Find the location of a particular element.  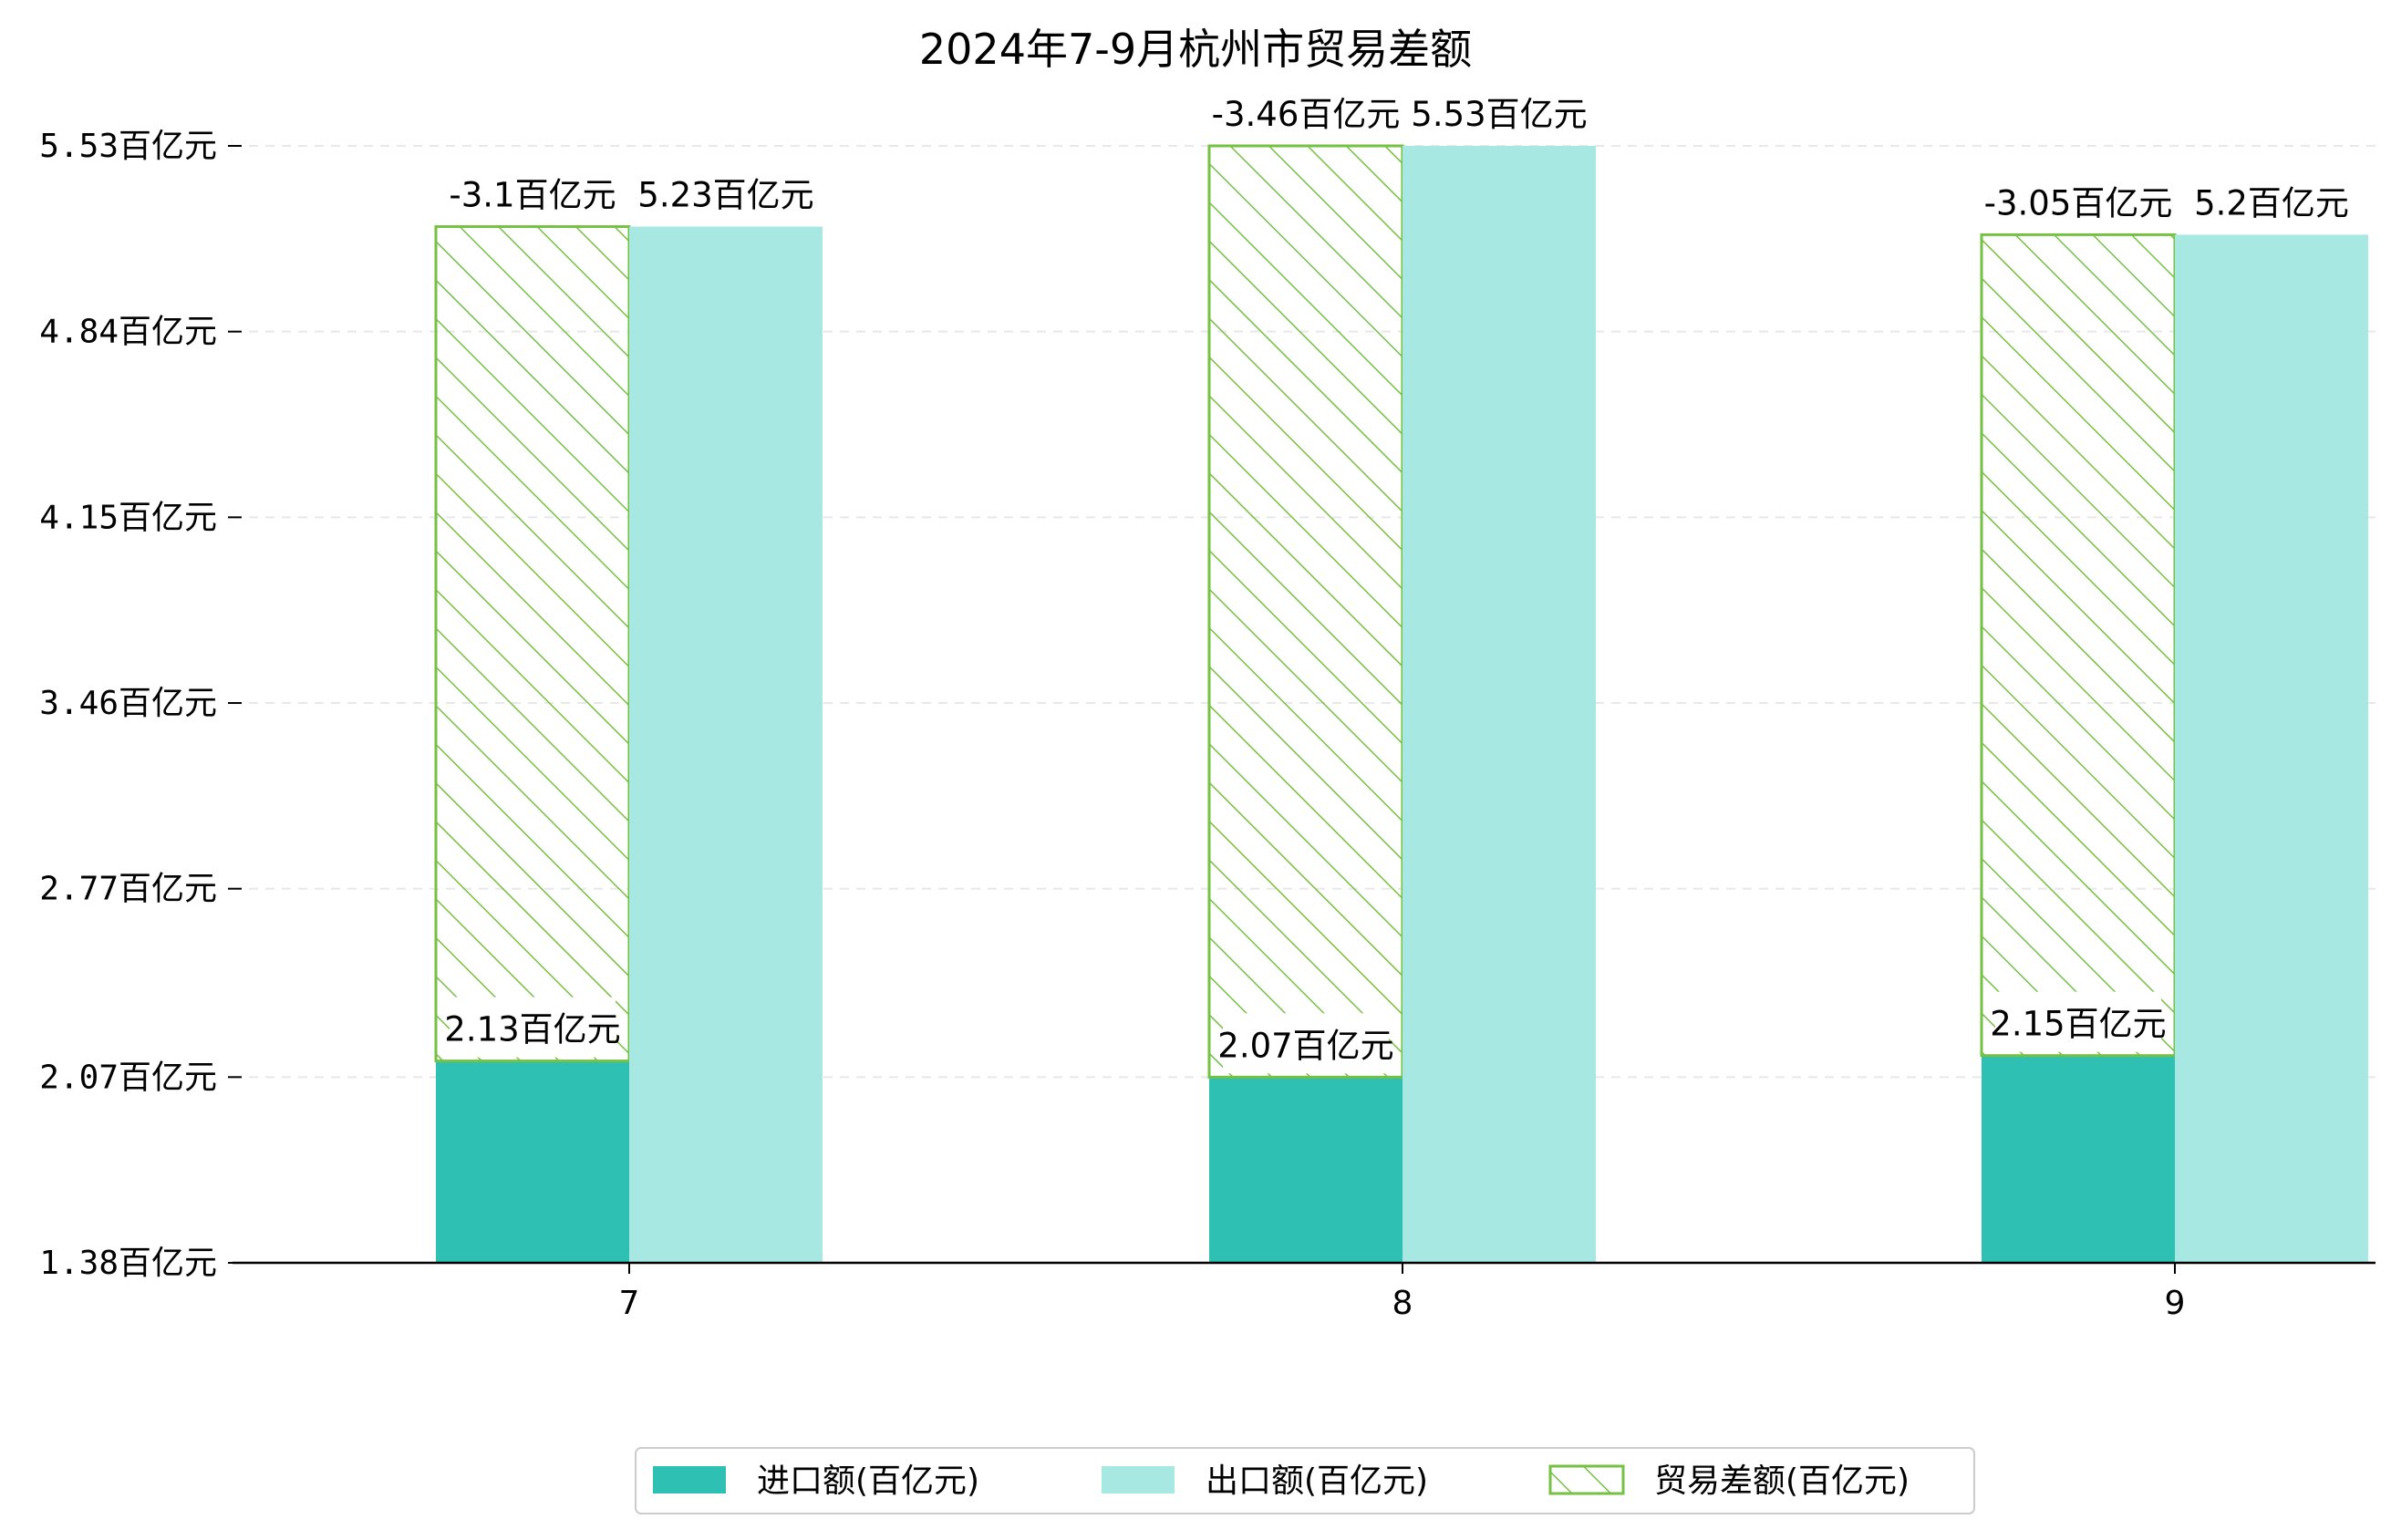

y-tick-label: 5.53百亿元 is located at coordinates (128, 146).